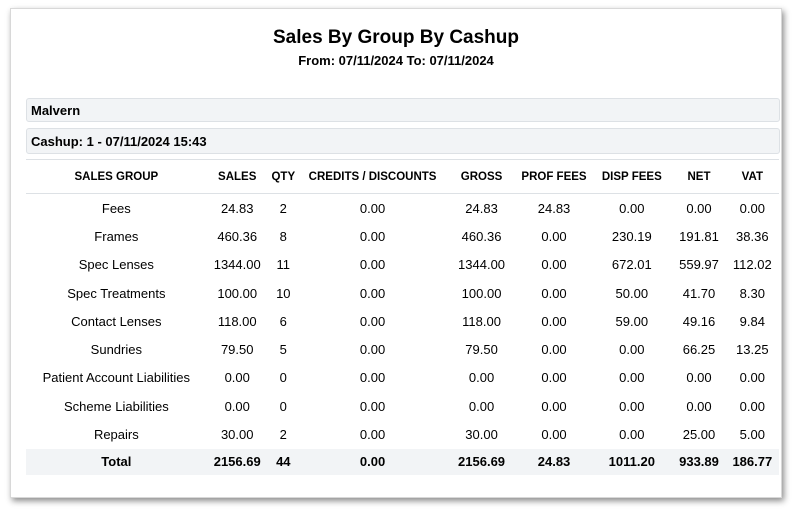 This screenshot has width=796, height=514. What do you see at coordinates (56, 110) in the screenshot?
I see `branch-name: Malvern` at bounding box center [56, 110].